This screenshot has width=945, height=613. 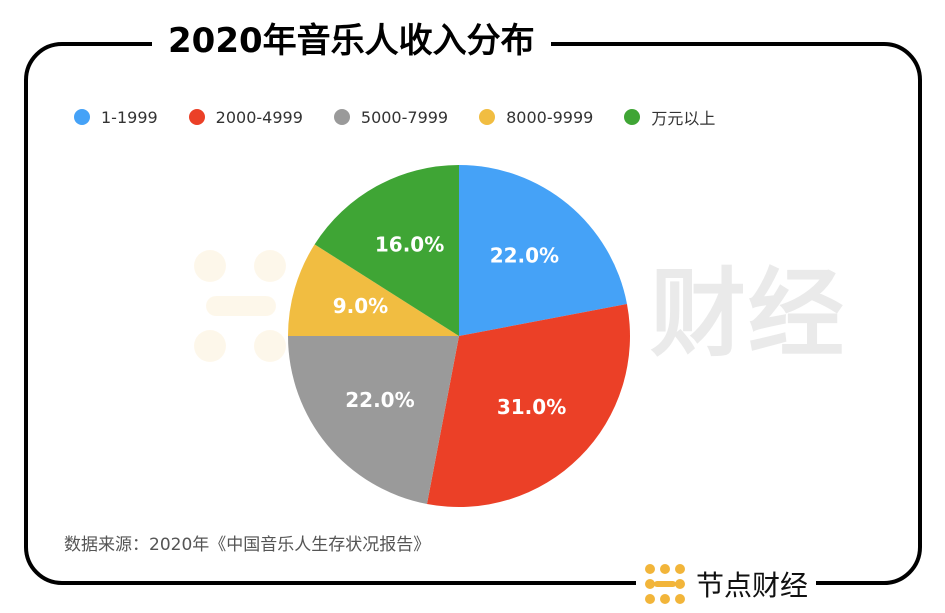 I want to click on pie-label-5: 16.0%, so click(x=409, y=245).